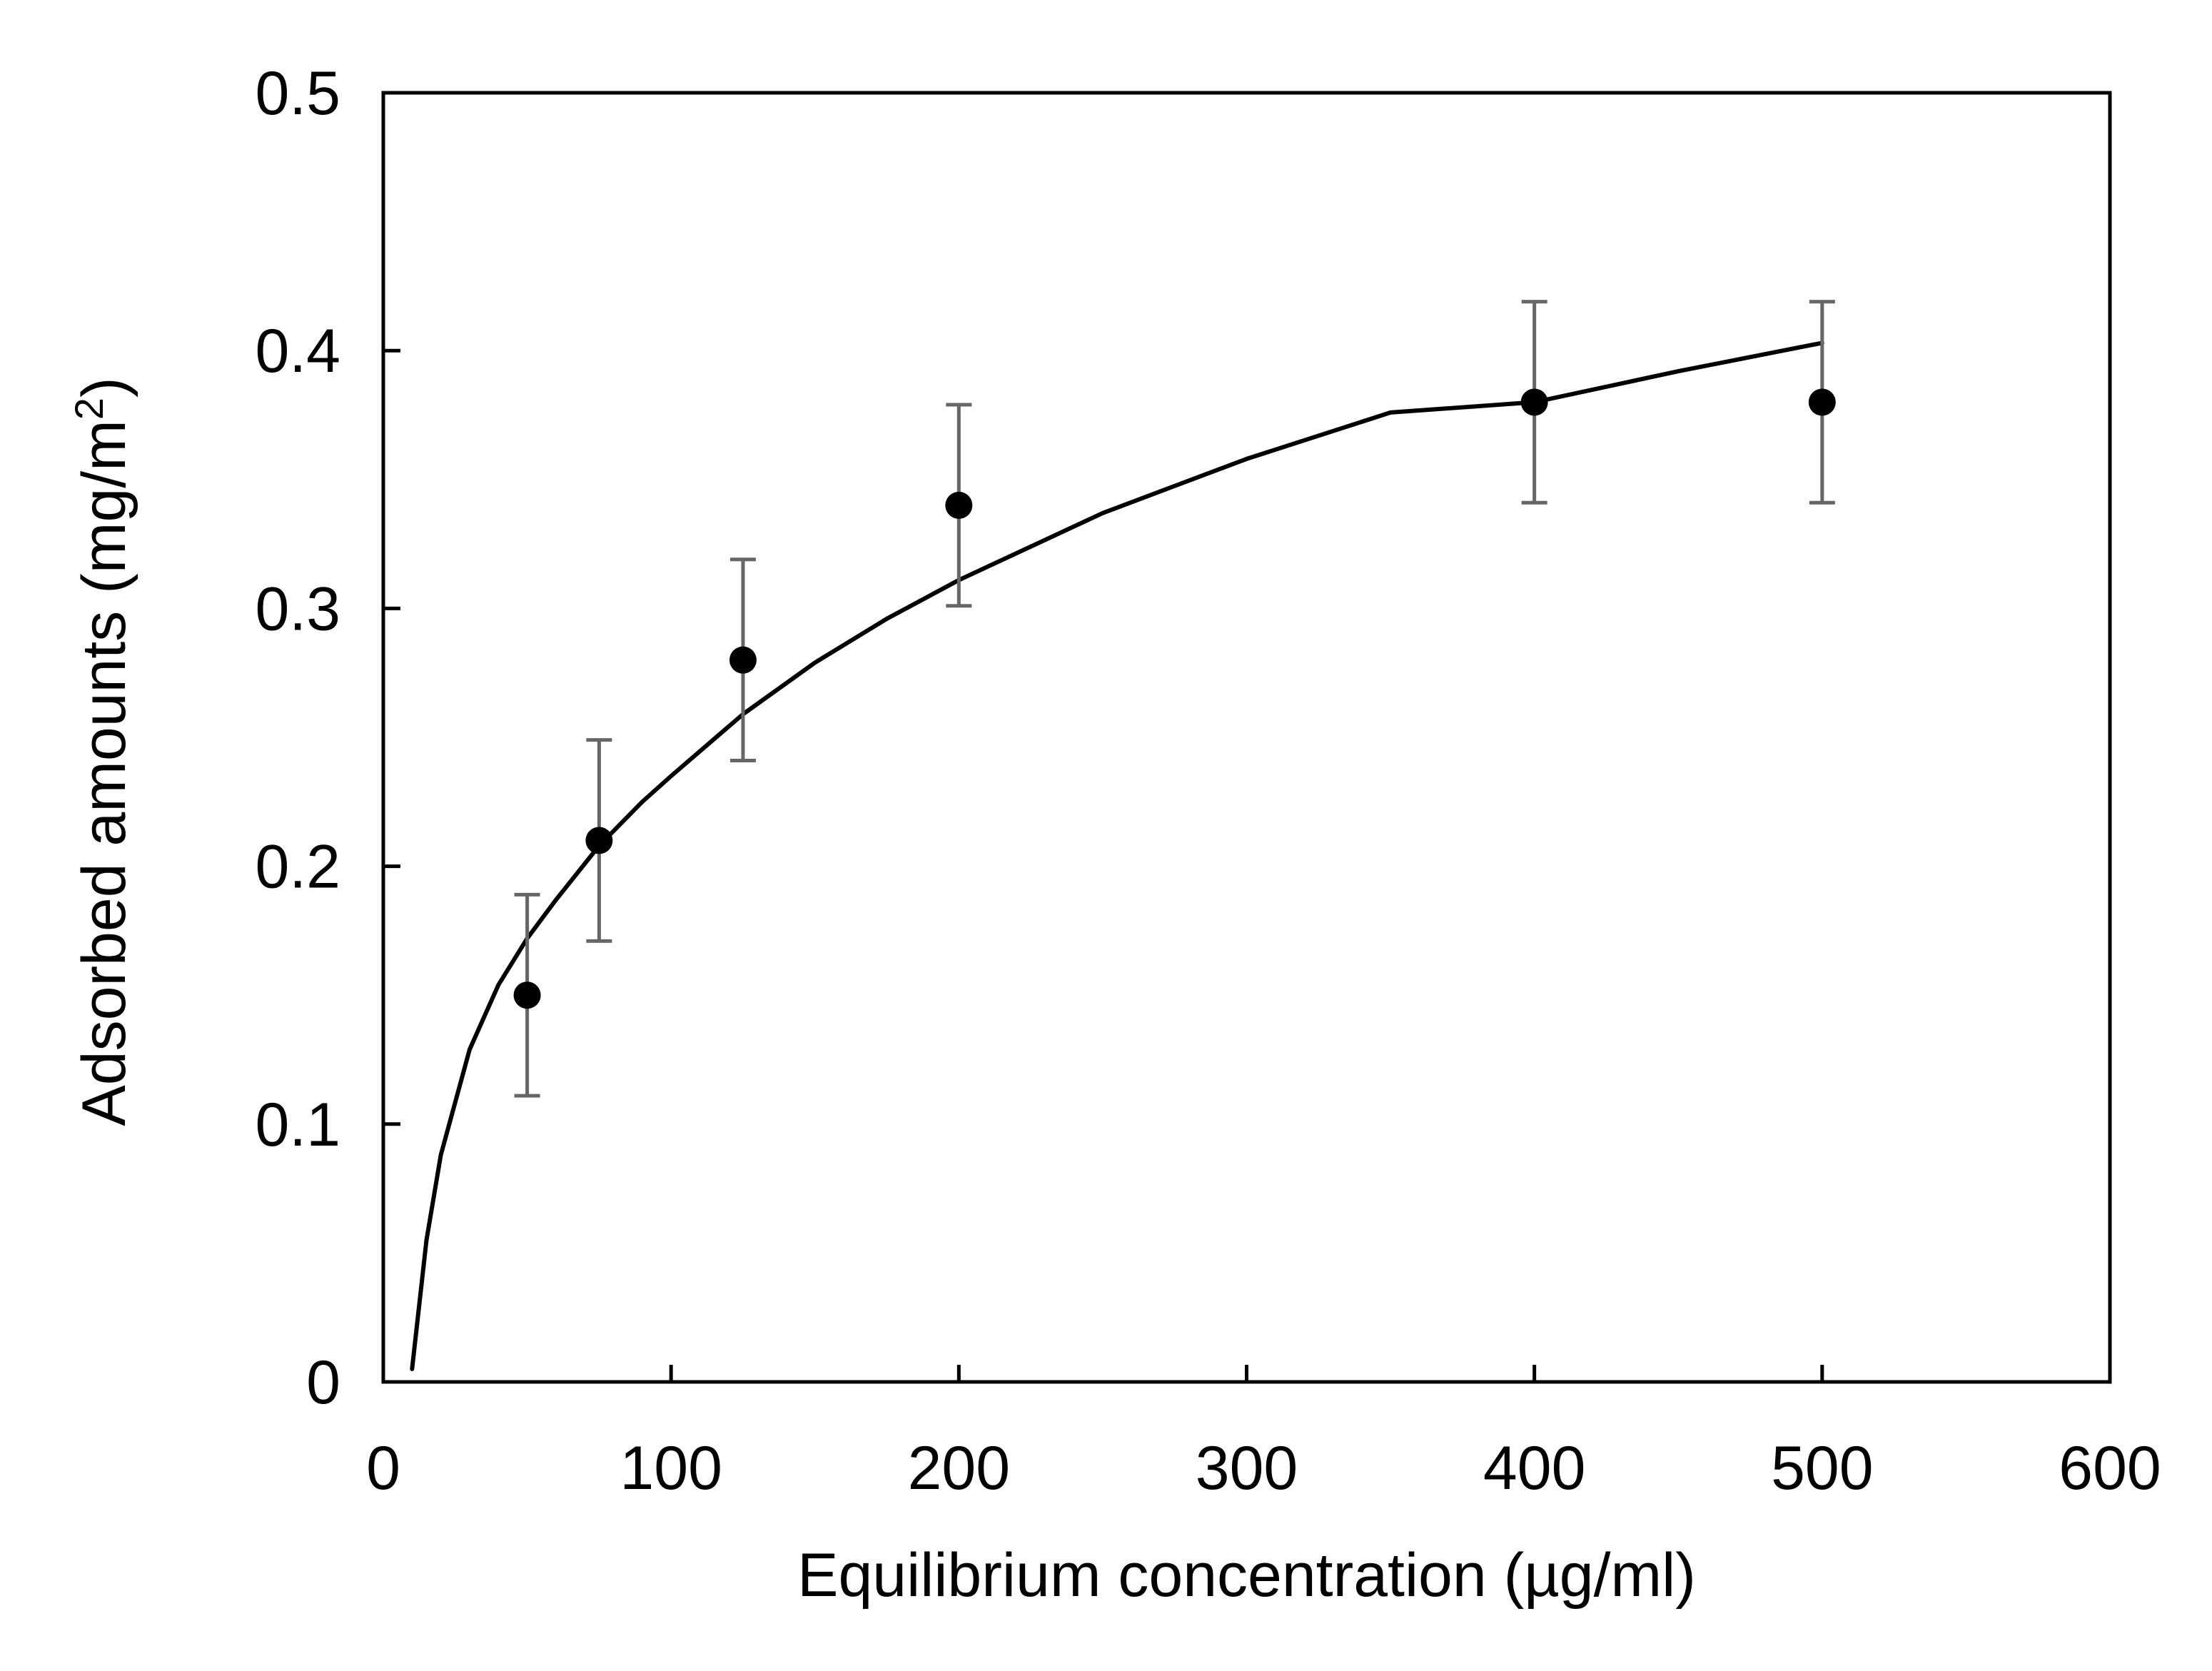 The height and width of the screenshot is (1671, 2212). Describe the element at coordinates (383, 1468) in the screenshot. I see `x-tick-label: 0` at that location.